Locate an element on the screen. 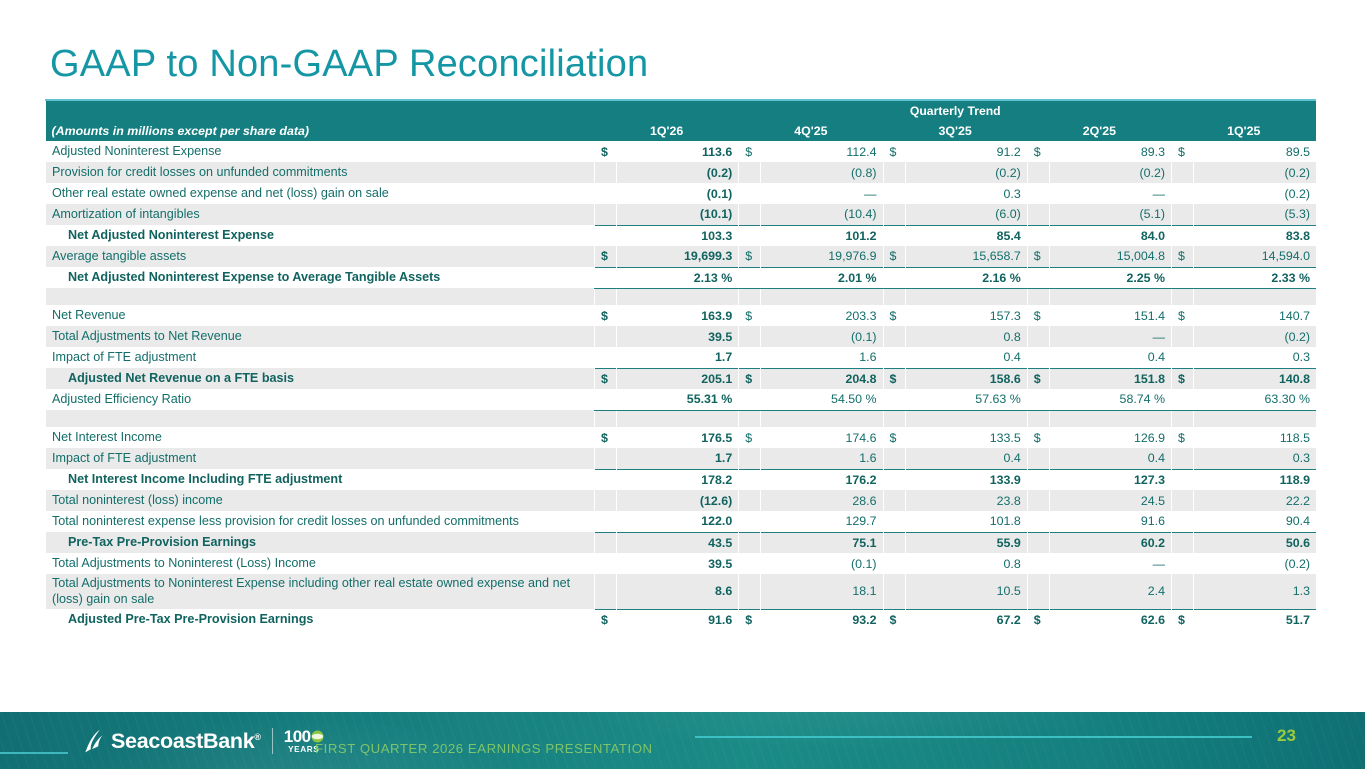 The height and width of the screenshot is (769, 1365). value-cell: 157.3 is located at coordinates (966, 315).